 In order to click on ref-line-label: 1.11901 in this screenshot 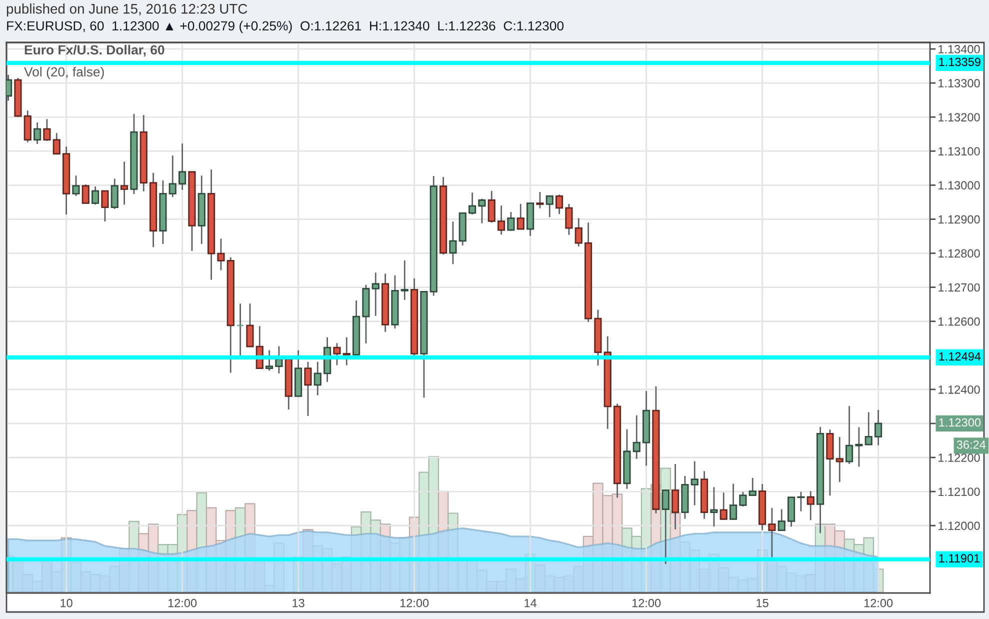, I will do `click(959, 558)`.